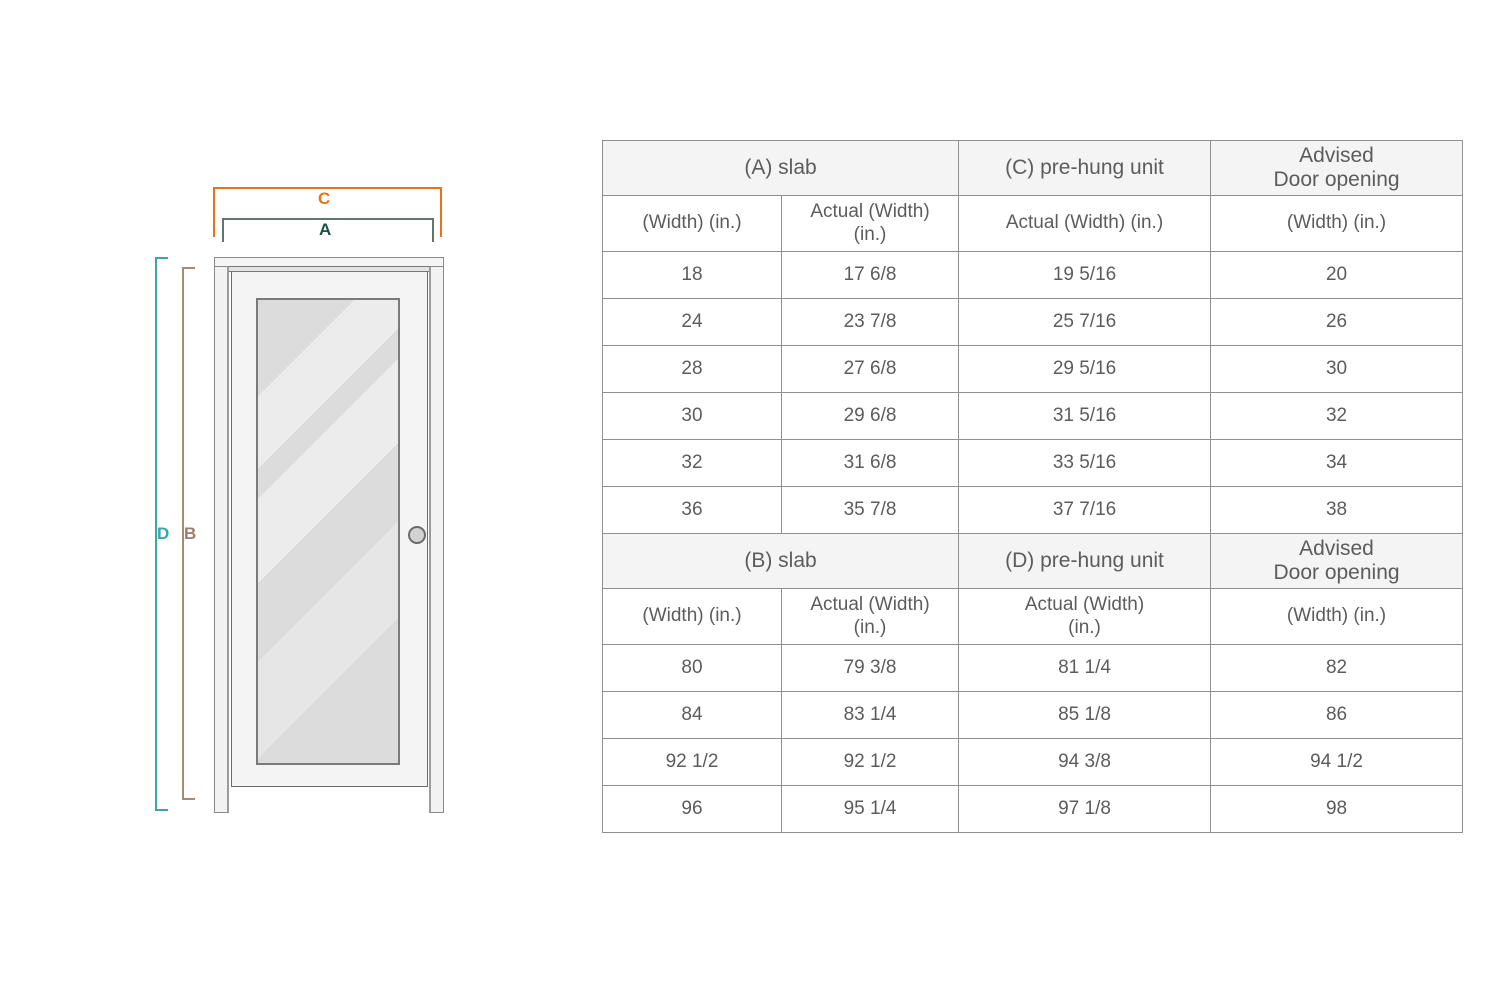 This screenshot has width=1501, height=1000. I want to click on table-row: 36 35 7/8 37 7/16 38, so click(1033, 510).